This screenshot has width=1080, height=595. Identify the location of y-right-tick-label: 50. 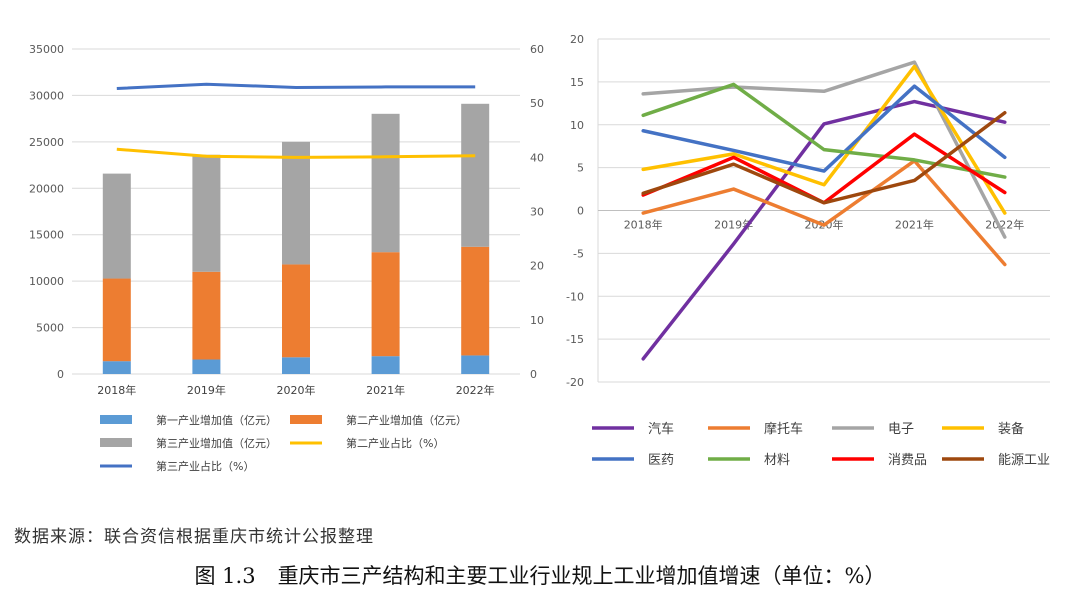
(537, 103).